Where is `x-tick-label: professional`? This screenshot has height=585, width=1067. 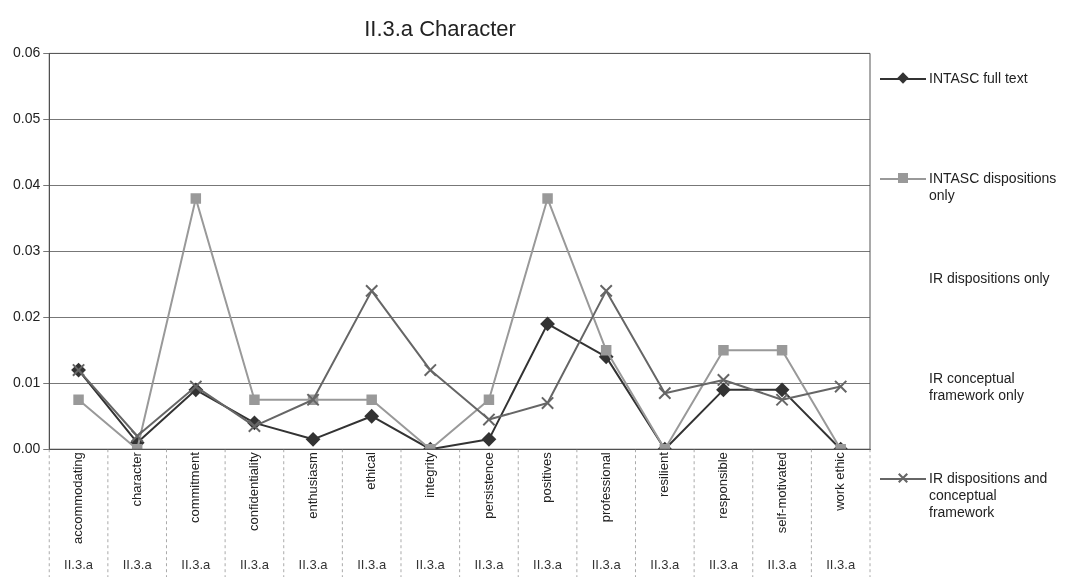
x-tick-label: professional is located at coordinates (605, 487).